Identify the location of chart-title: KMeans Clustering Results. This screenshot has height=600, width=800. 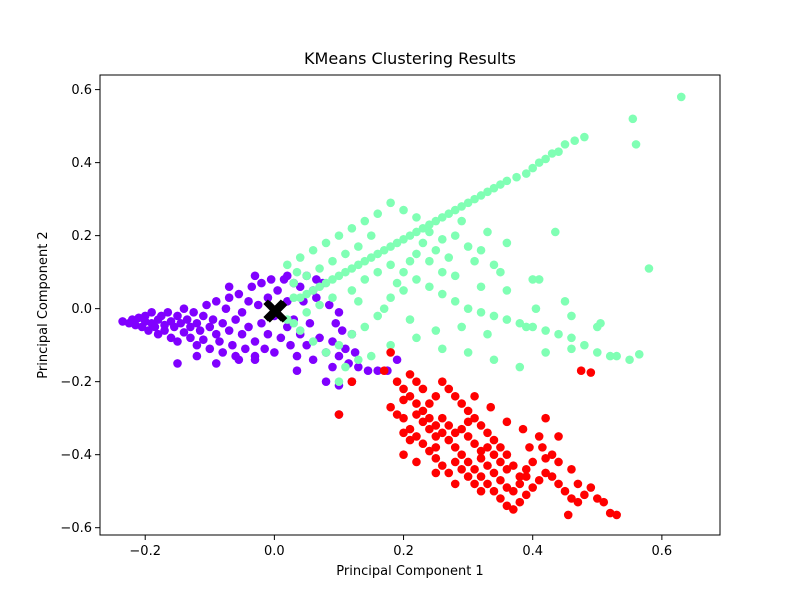
(410, 58).